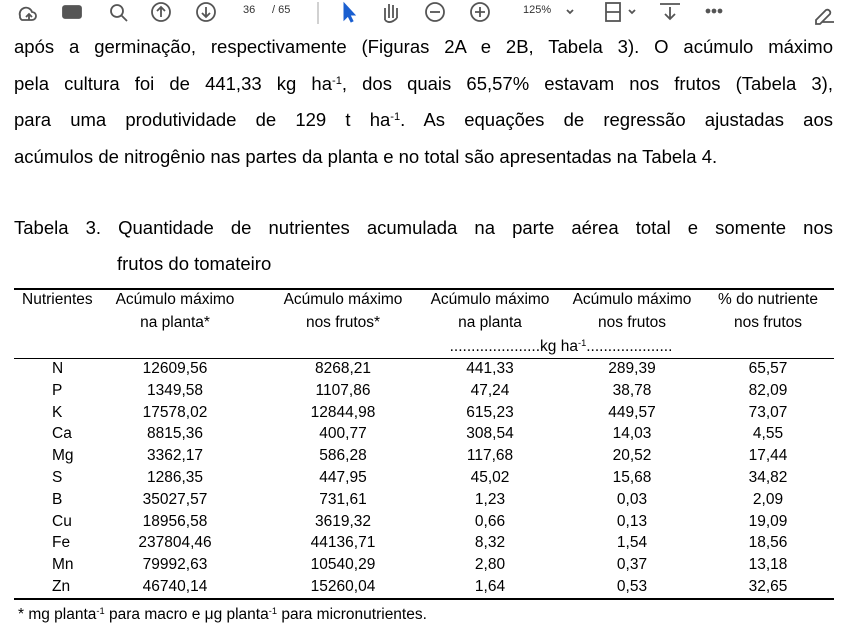 Image resolution: width=843 pixels, height=627 pixels. Describe the element at coordinates (194, 263) in the screenshot. I see `table-caption: frutos do tomateiro` at that location.